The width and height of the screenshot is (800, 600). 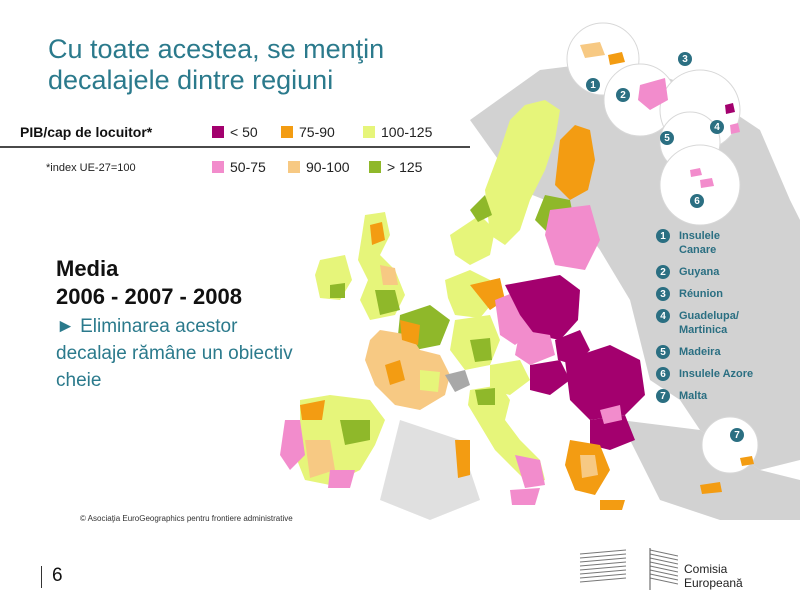 What do you see at coordinates (663, 396) in the screenshot?
I see `list-number: 7` at bounding box center [663, 396].